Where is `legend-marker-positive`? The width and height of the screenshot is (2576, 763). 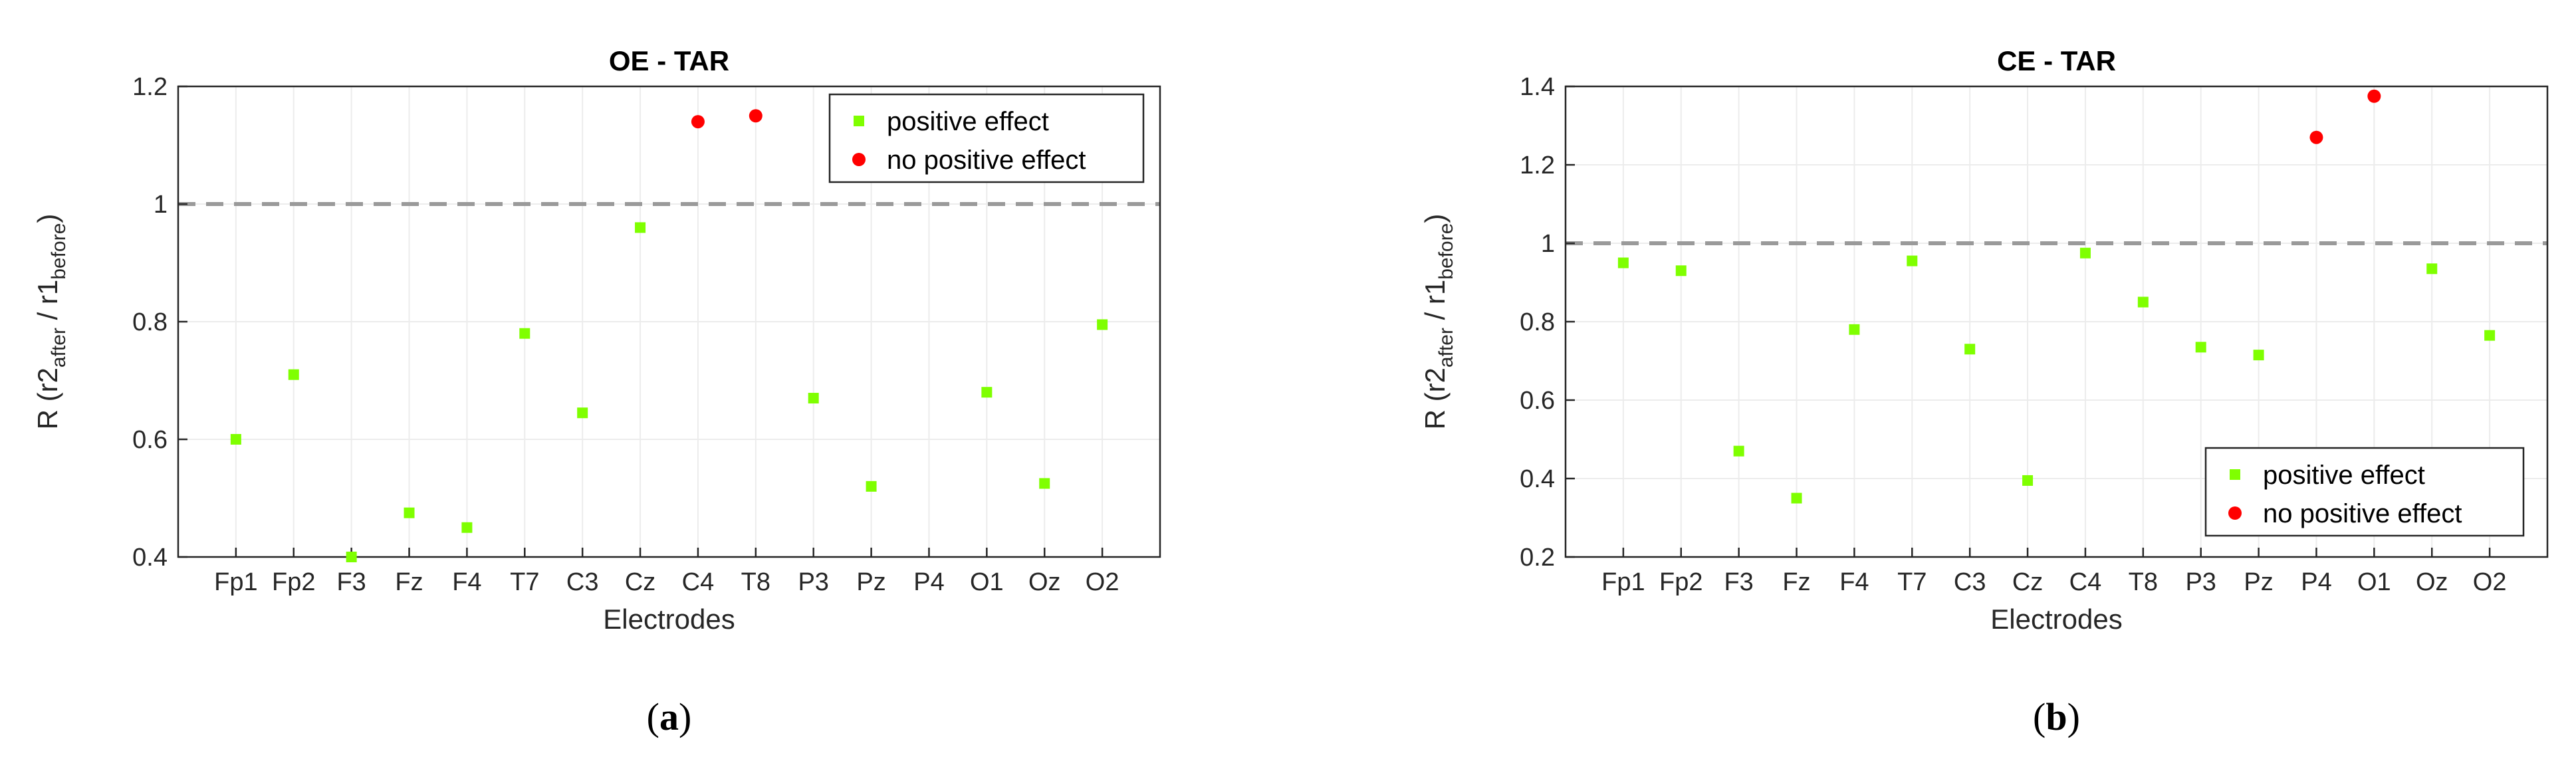 legend-marker-positive is located at coordinates (859, 121).